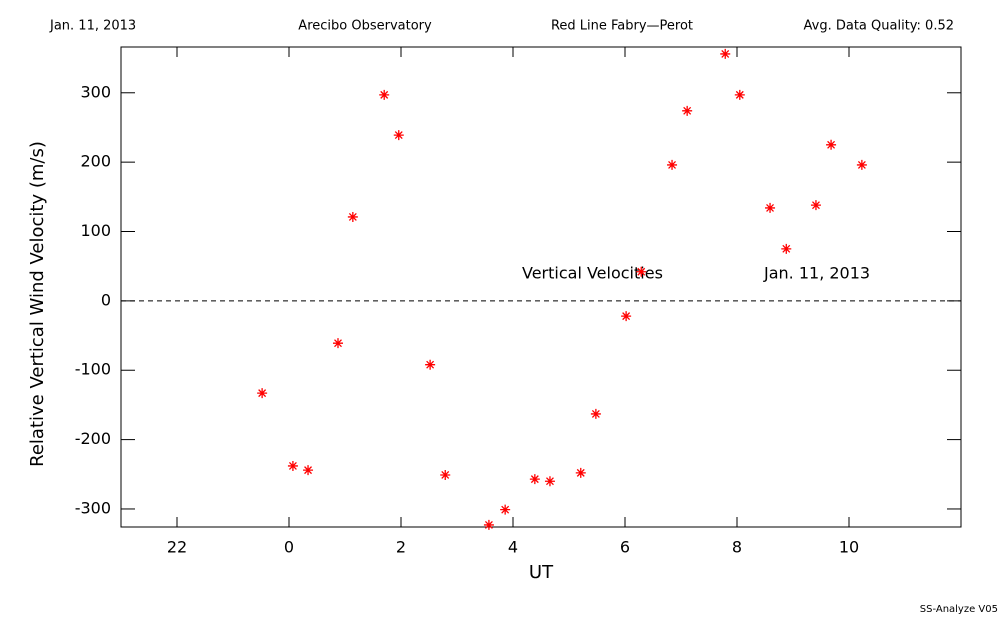  Describe the element at coordinates (37, 304) in the screenshot. I see `y-axis-label: Relative Vertical Wind Velocity (m/s)` at that location.